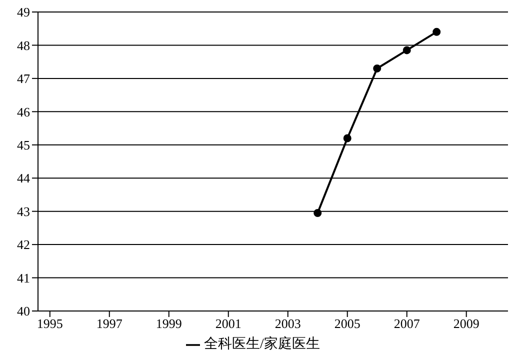 This screenshot has width=519, height=355. What do you see at coordinates (287, 324) in the screenshot?
I see `x-tick-label: 2003` at bounding box center [287, 324].